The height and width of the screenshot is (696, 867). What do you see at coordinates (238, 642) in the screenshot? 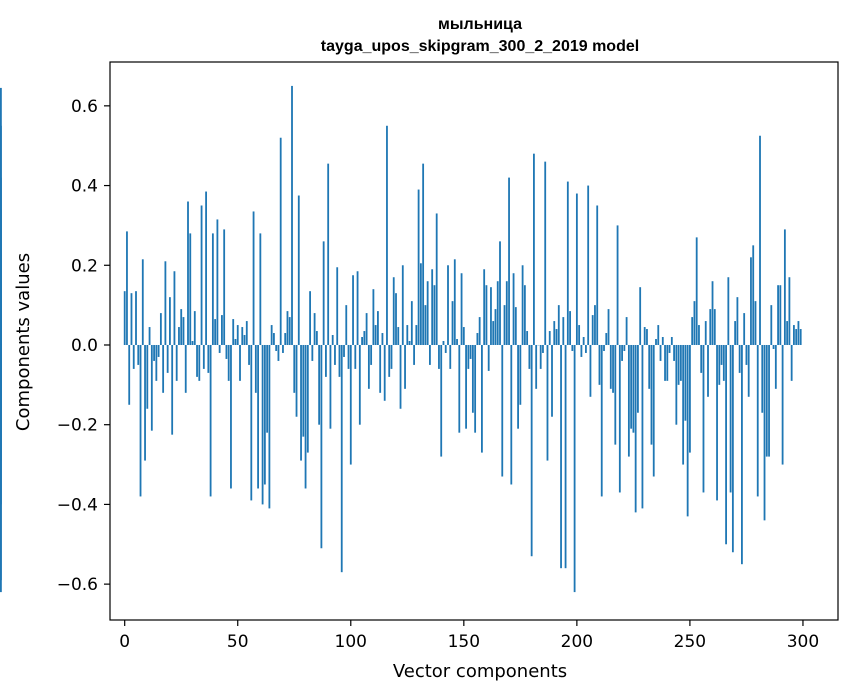
I see `x-tick-label: 50` at bounding box center [238, 642].